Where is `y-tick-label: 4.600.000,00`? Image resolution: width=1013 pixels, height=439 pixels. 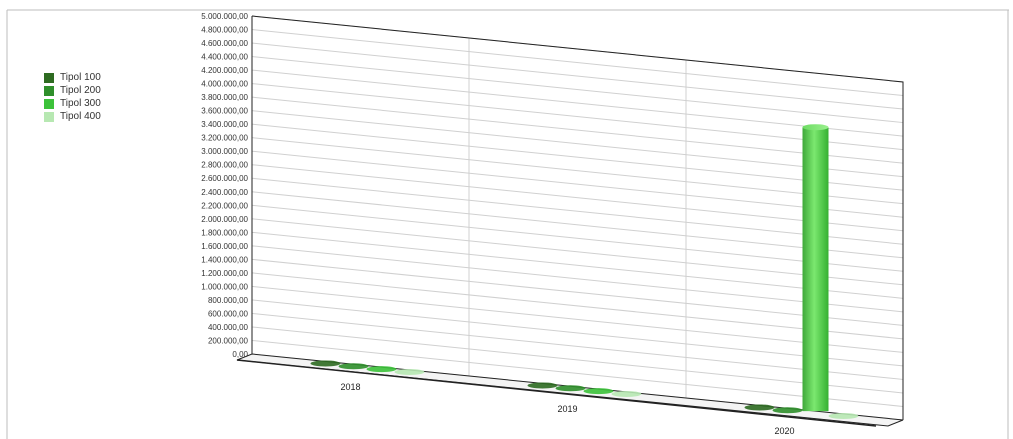
y-tick-label: 4.600.000,00 is located at coordinates (224, 43).